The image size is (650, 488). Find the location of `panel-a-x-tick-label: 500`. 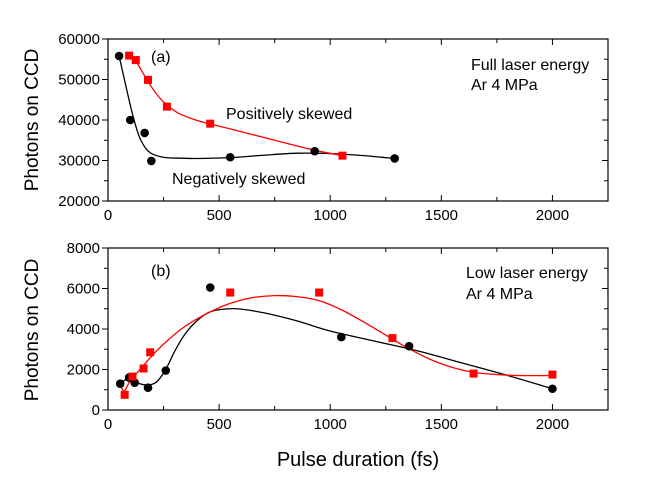

panel-a-x-tick-label: 500 is located at coordinates (219, 215).